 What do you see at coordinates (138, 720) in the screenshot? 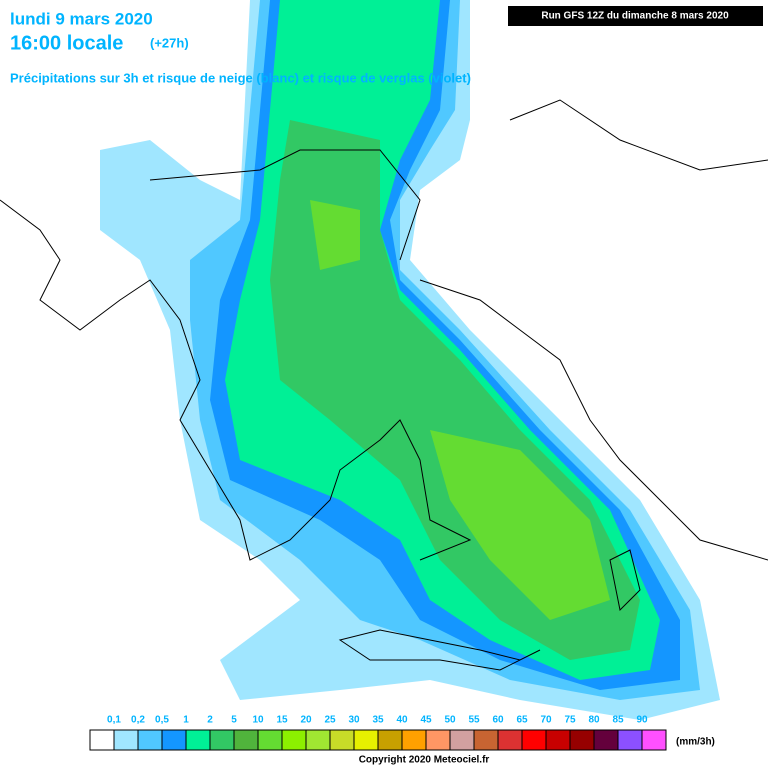
I see `legend-label: 0,2` at bounding box center [138, 720].